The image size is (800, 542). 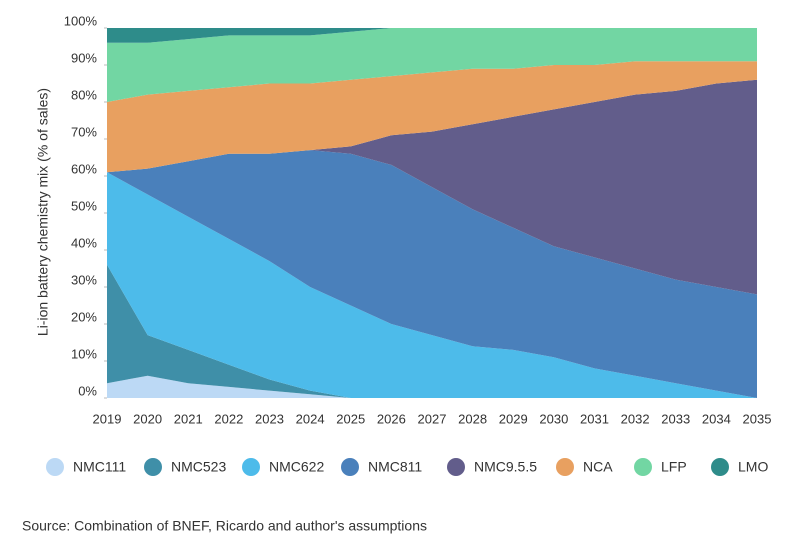 I want to click on legend-label: NMC622, so click(x=296, y=467).